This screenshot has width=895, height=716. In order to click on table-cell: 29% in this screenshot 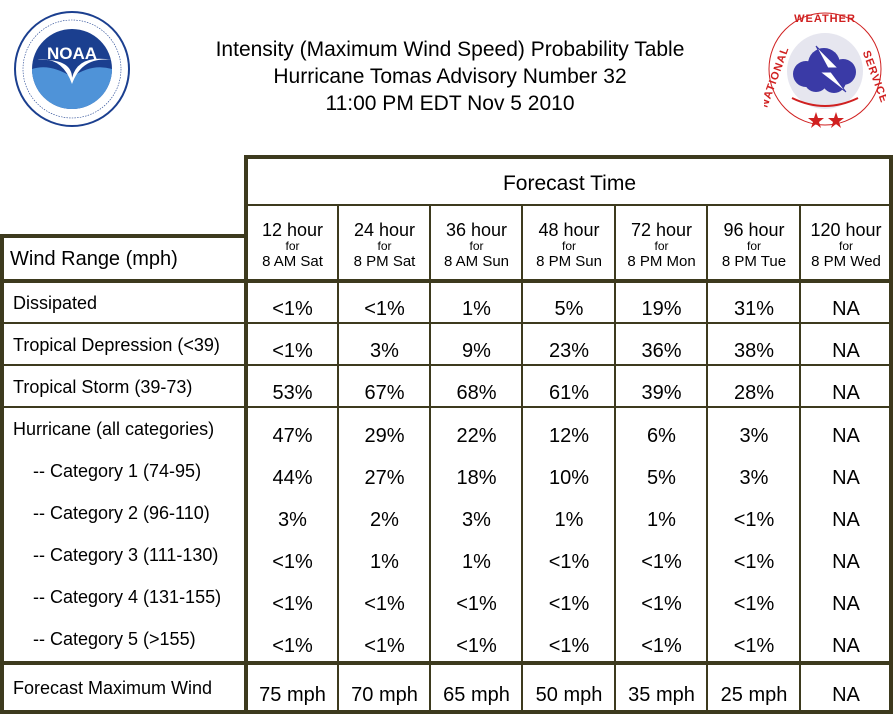, I will do `click(384, 436)`.